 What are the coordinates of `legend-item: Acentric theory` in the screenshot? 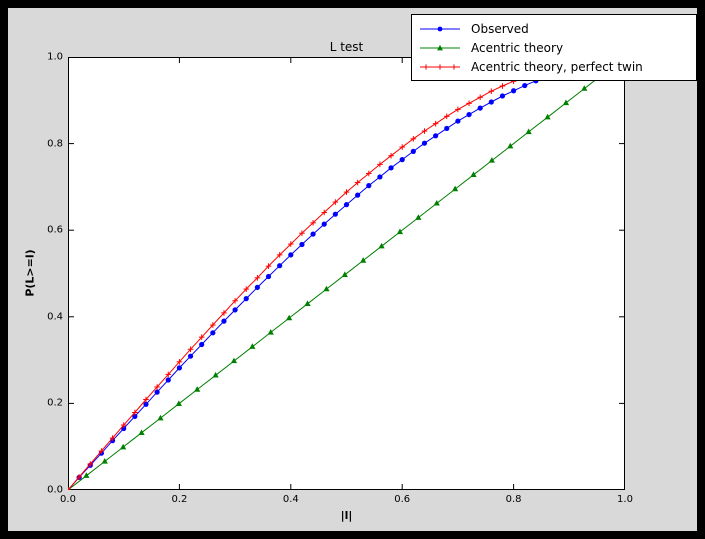 It's located at (553, 47).